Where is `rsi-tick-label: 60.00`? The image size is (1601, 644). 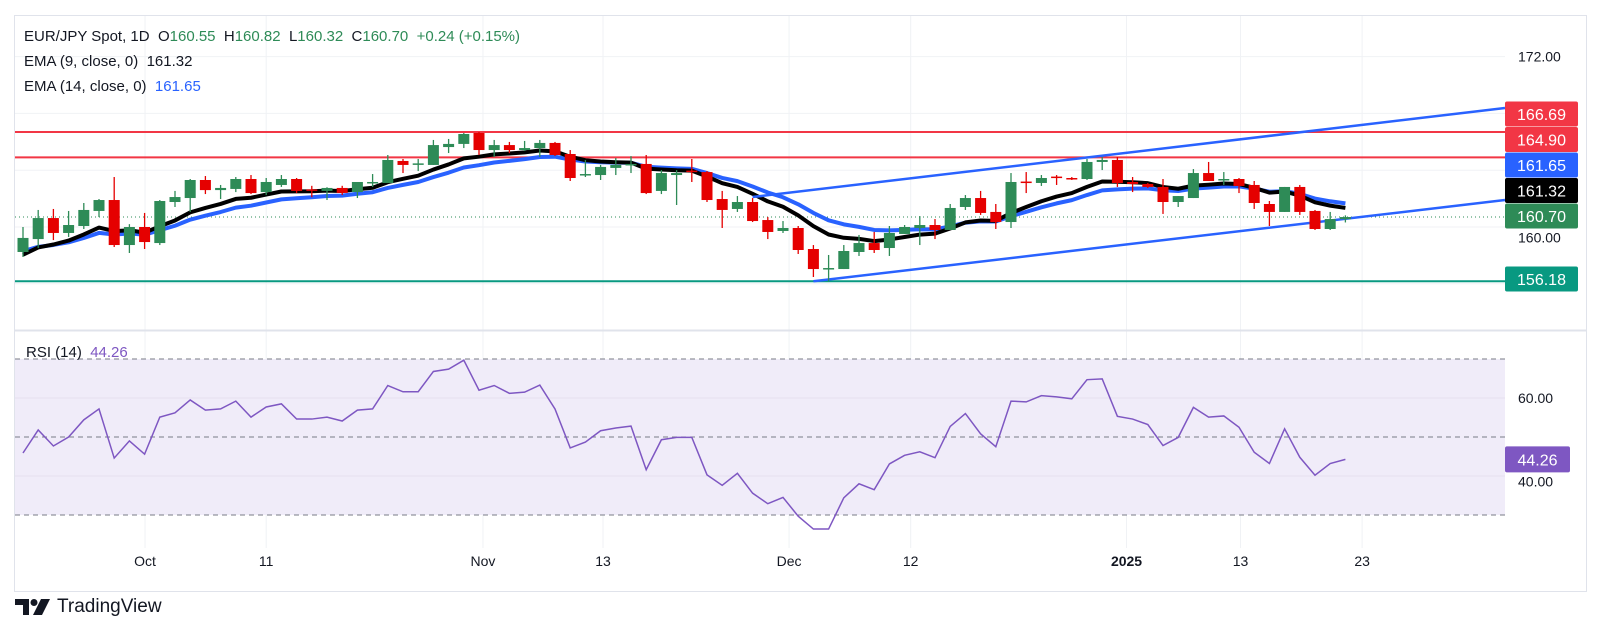 rsi-tick-label: 60.00 is located at coordinates (1535, 398).